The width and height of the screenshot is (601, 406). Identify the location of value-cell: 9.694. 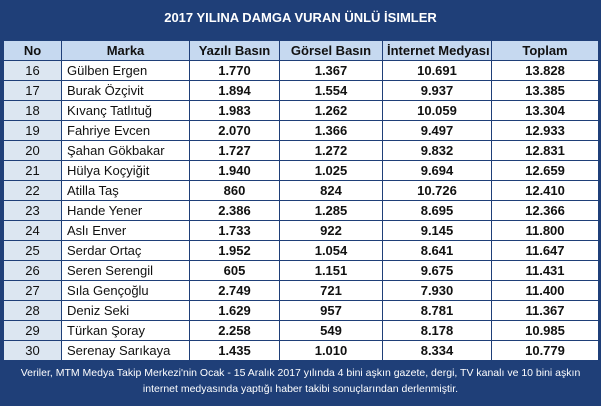
(437, 170).